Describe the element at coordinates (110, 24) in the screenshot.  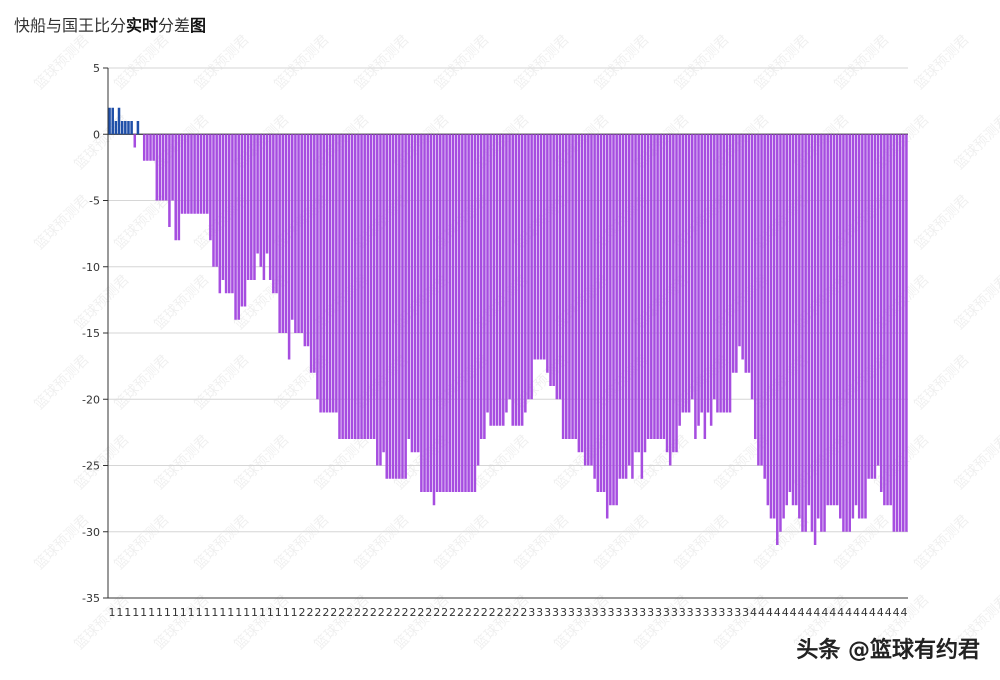
I see `chart-title: 快船与国王比分实时分差图` at that location.